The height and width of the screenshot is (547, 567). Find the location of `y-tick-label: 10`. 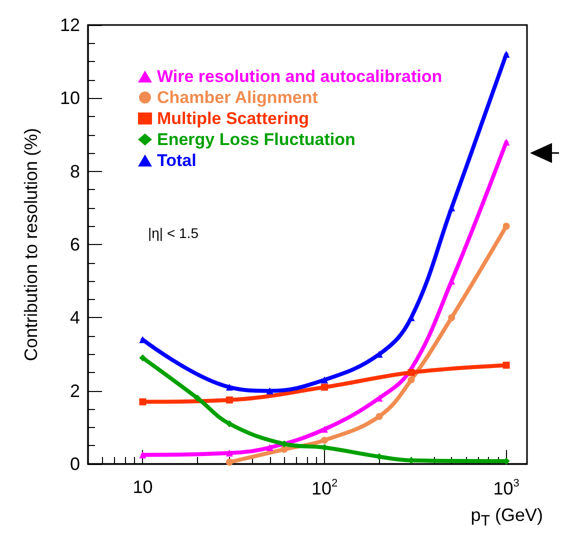

y-tick-label: 10 is located at coordinates (70, 98).